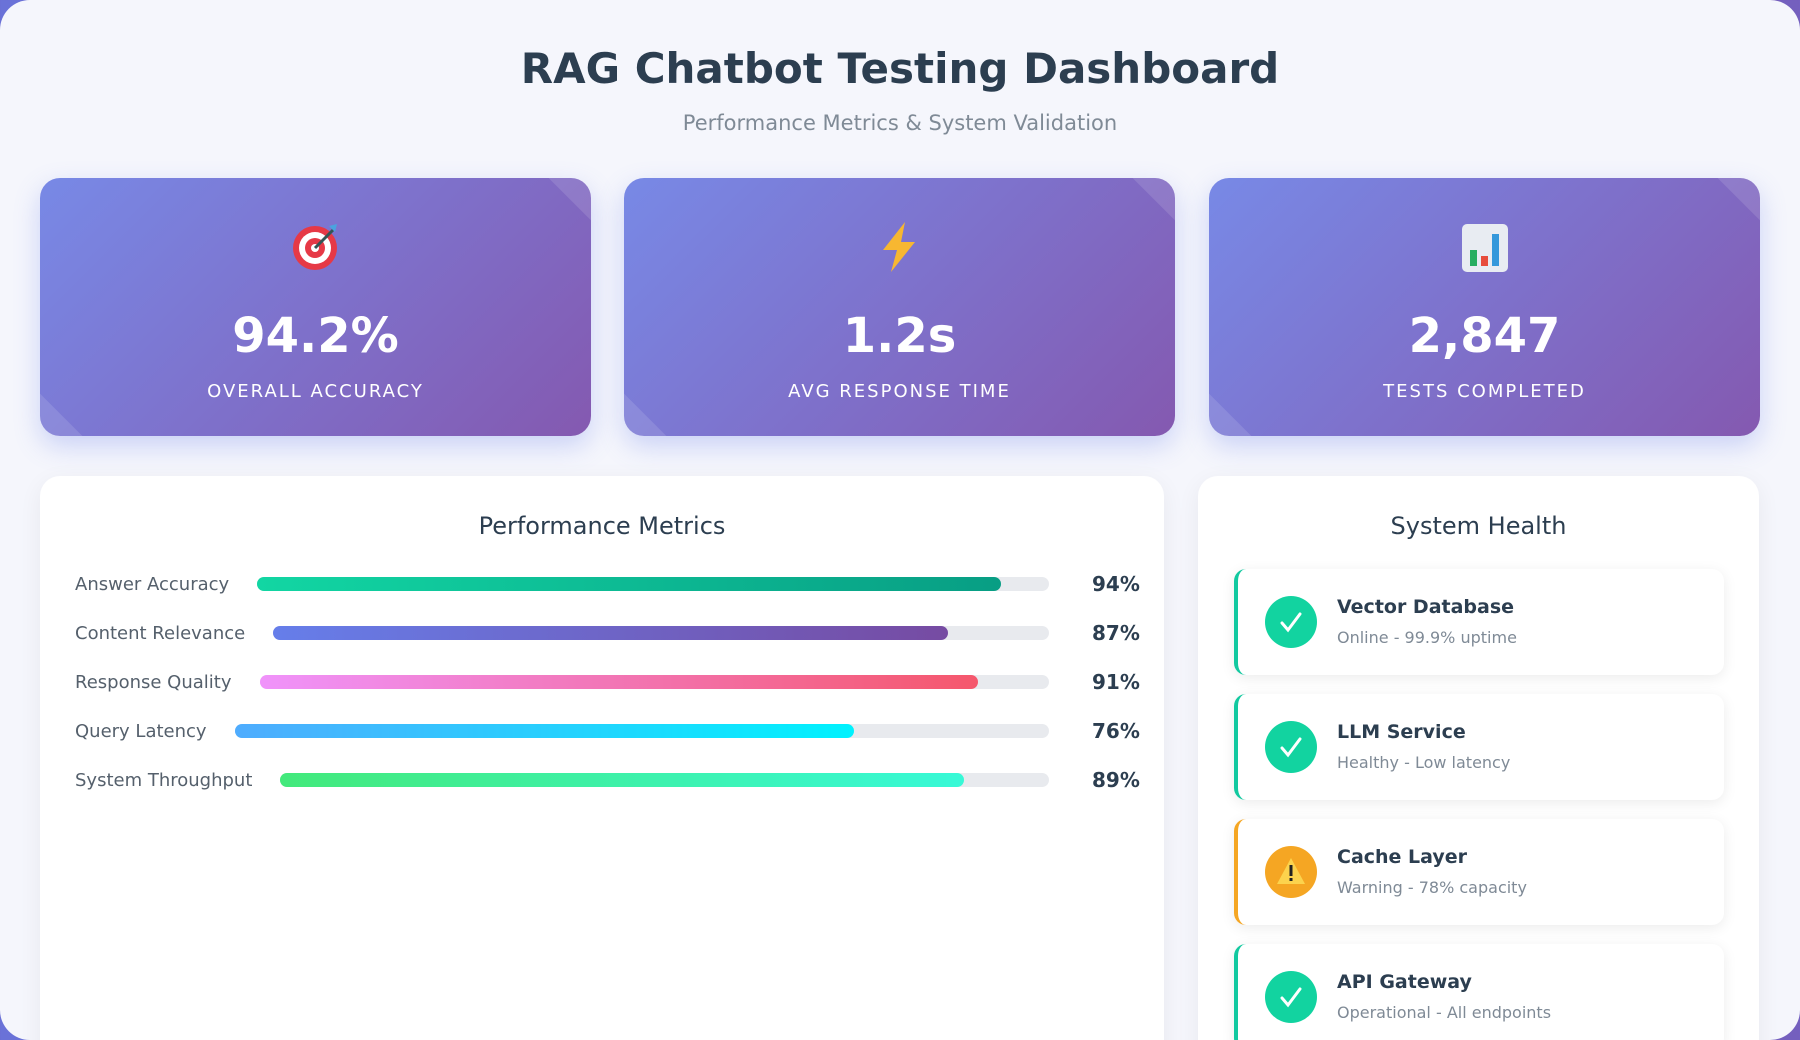  I want to click on health-item: Vector Database Online - 99.9% uptime, so click(1479, 622).